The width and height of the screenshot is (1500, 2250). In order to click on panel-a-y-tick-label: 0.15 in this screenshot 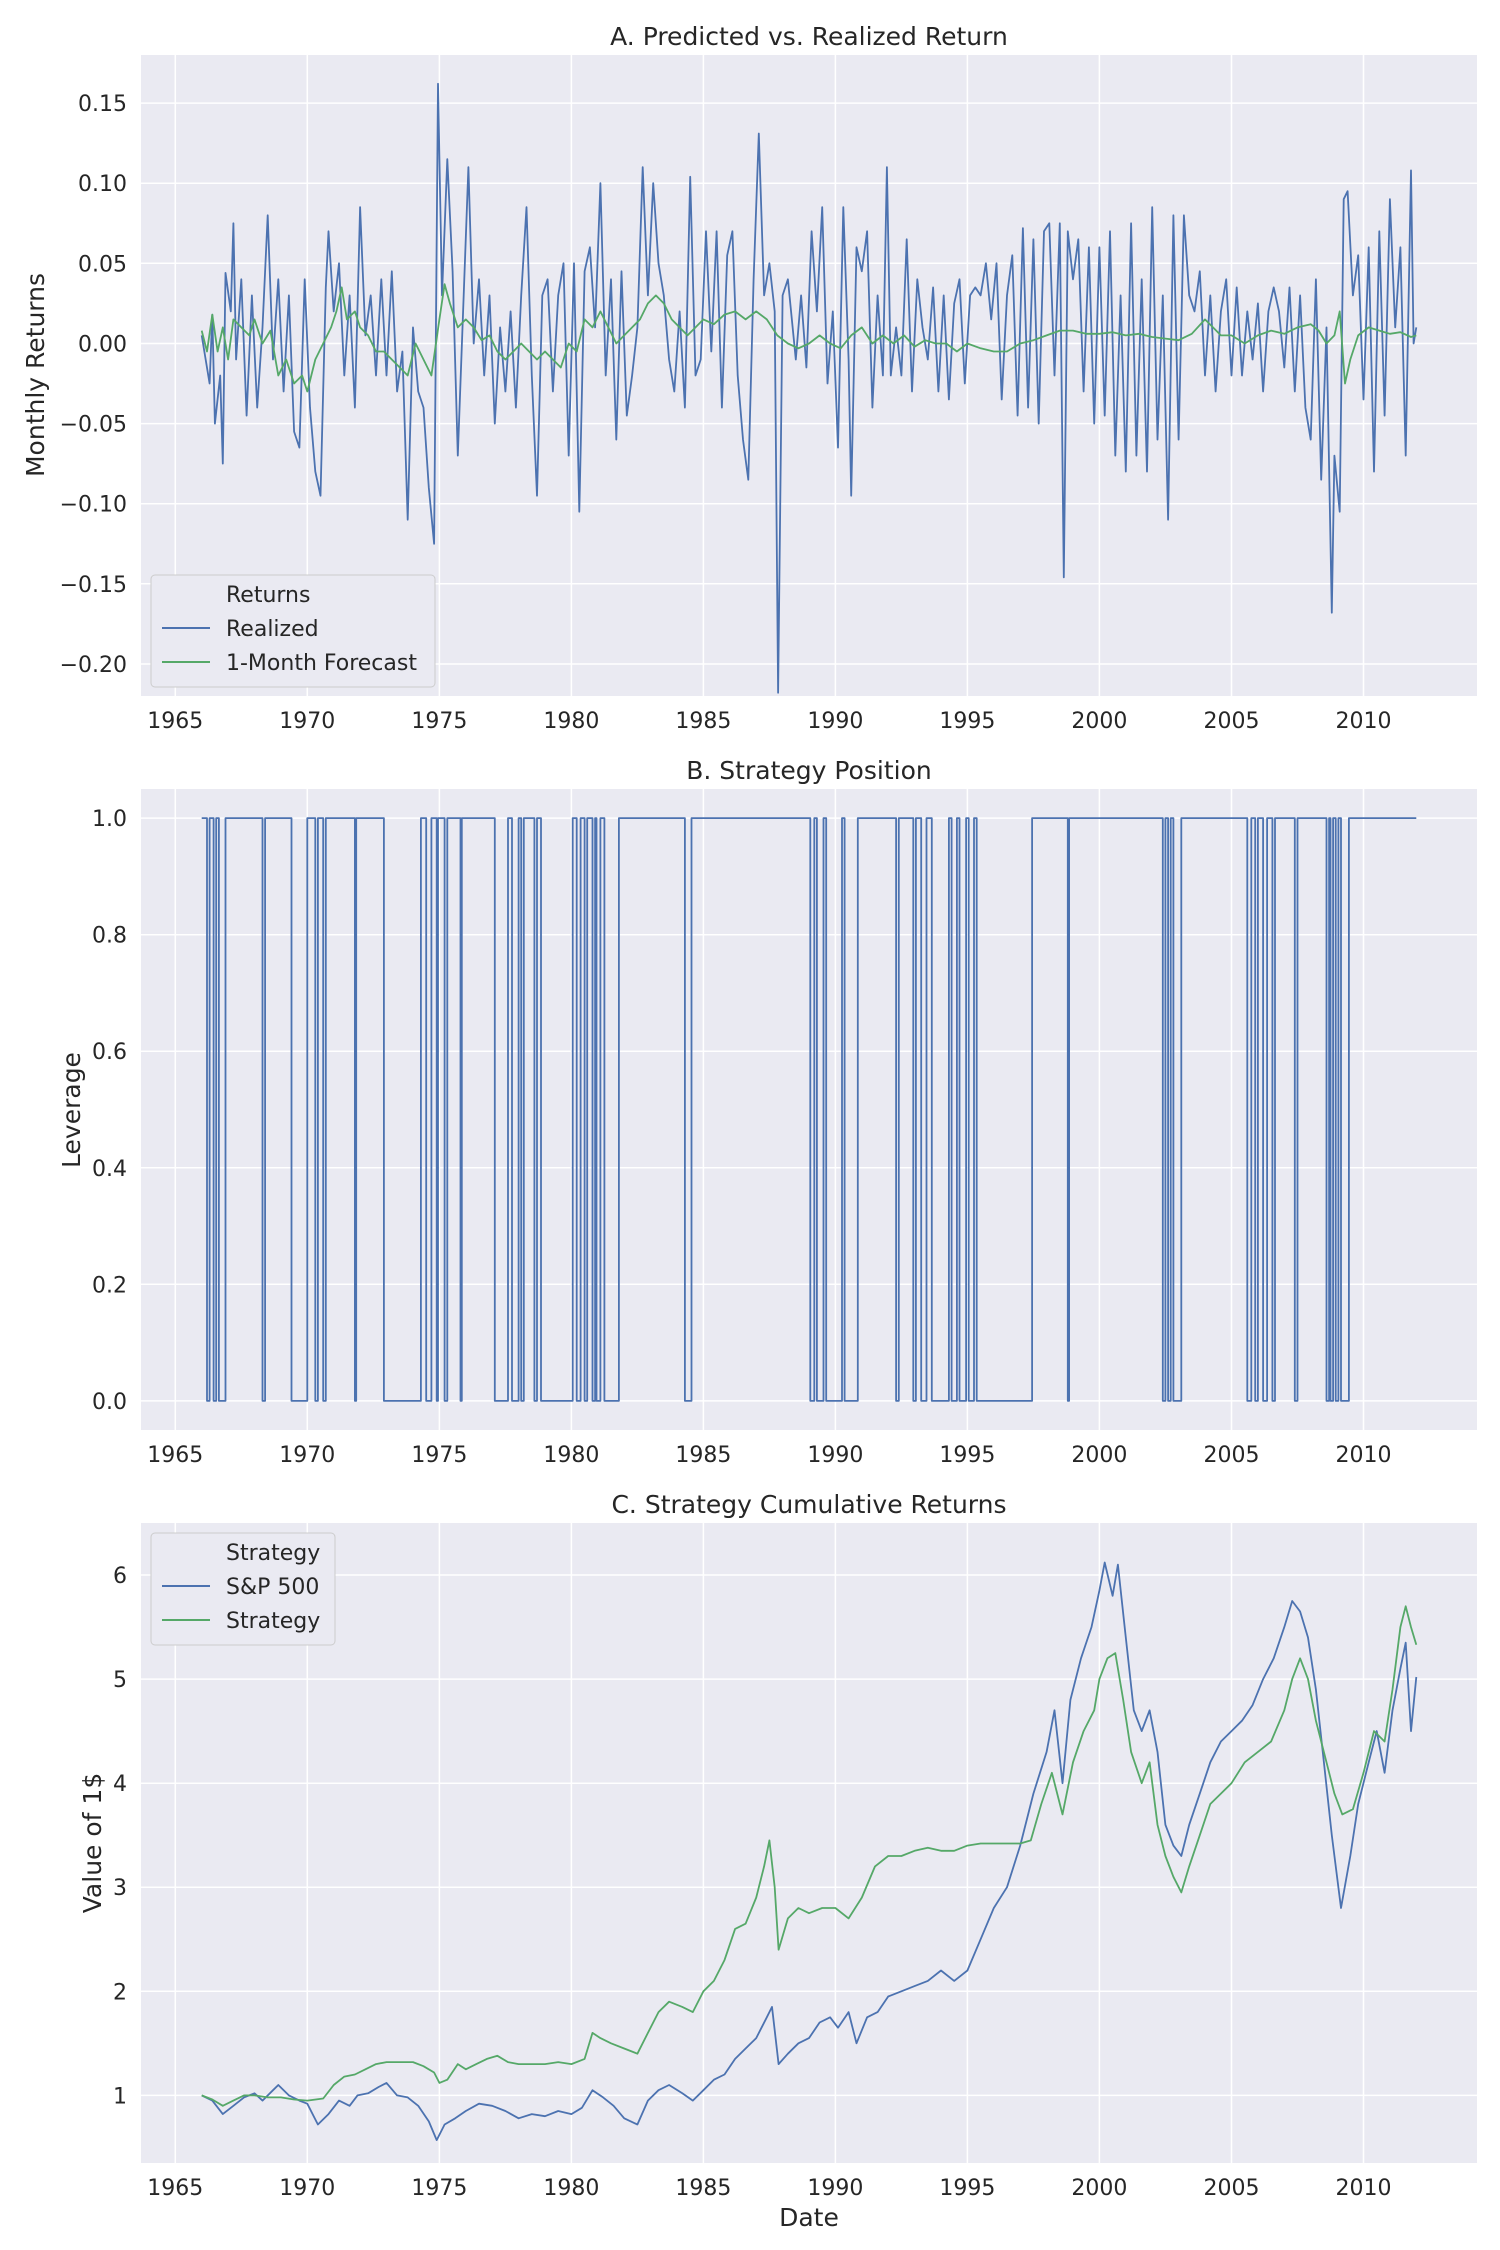, I will do `click(102, 104)`.